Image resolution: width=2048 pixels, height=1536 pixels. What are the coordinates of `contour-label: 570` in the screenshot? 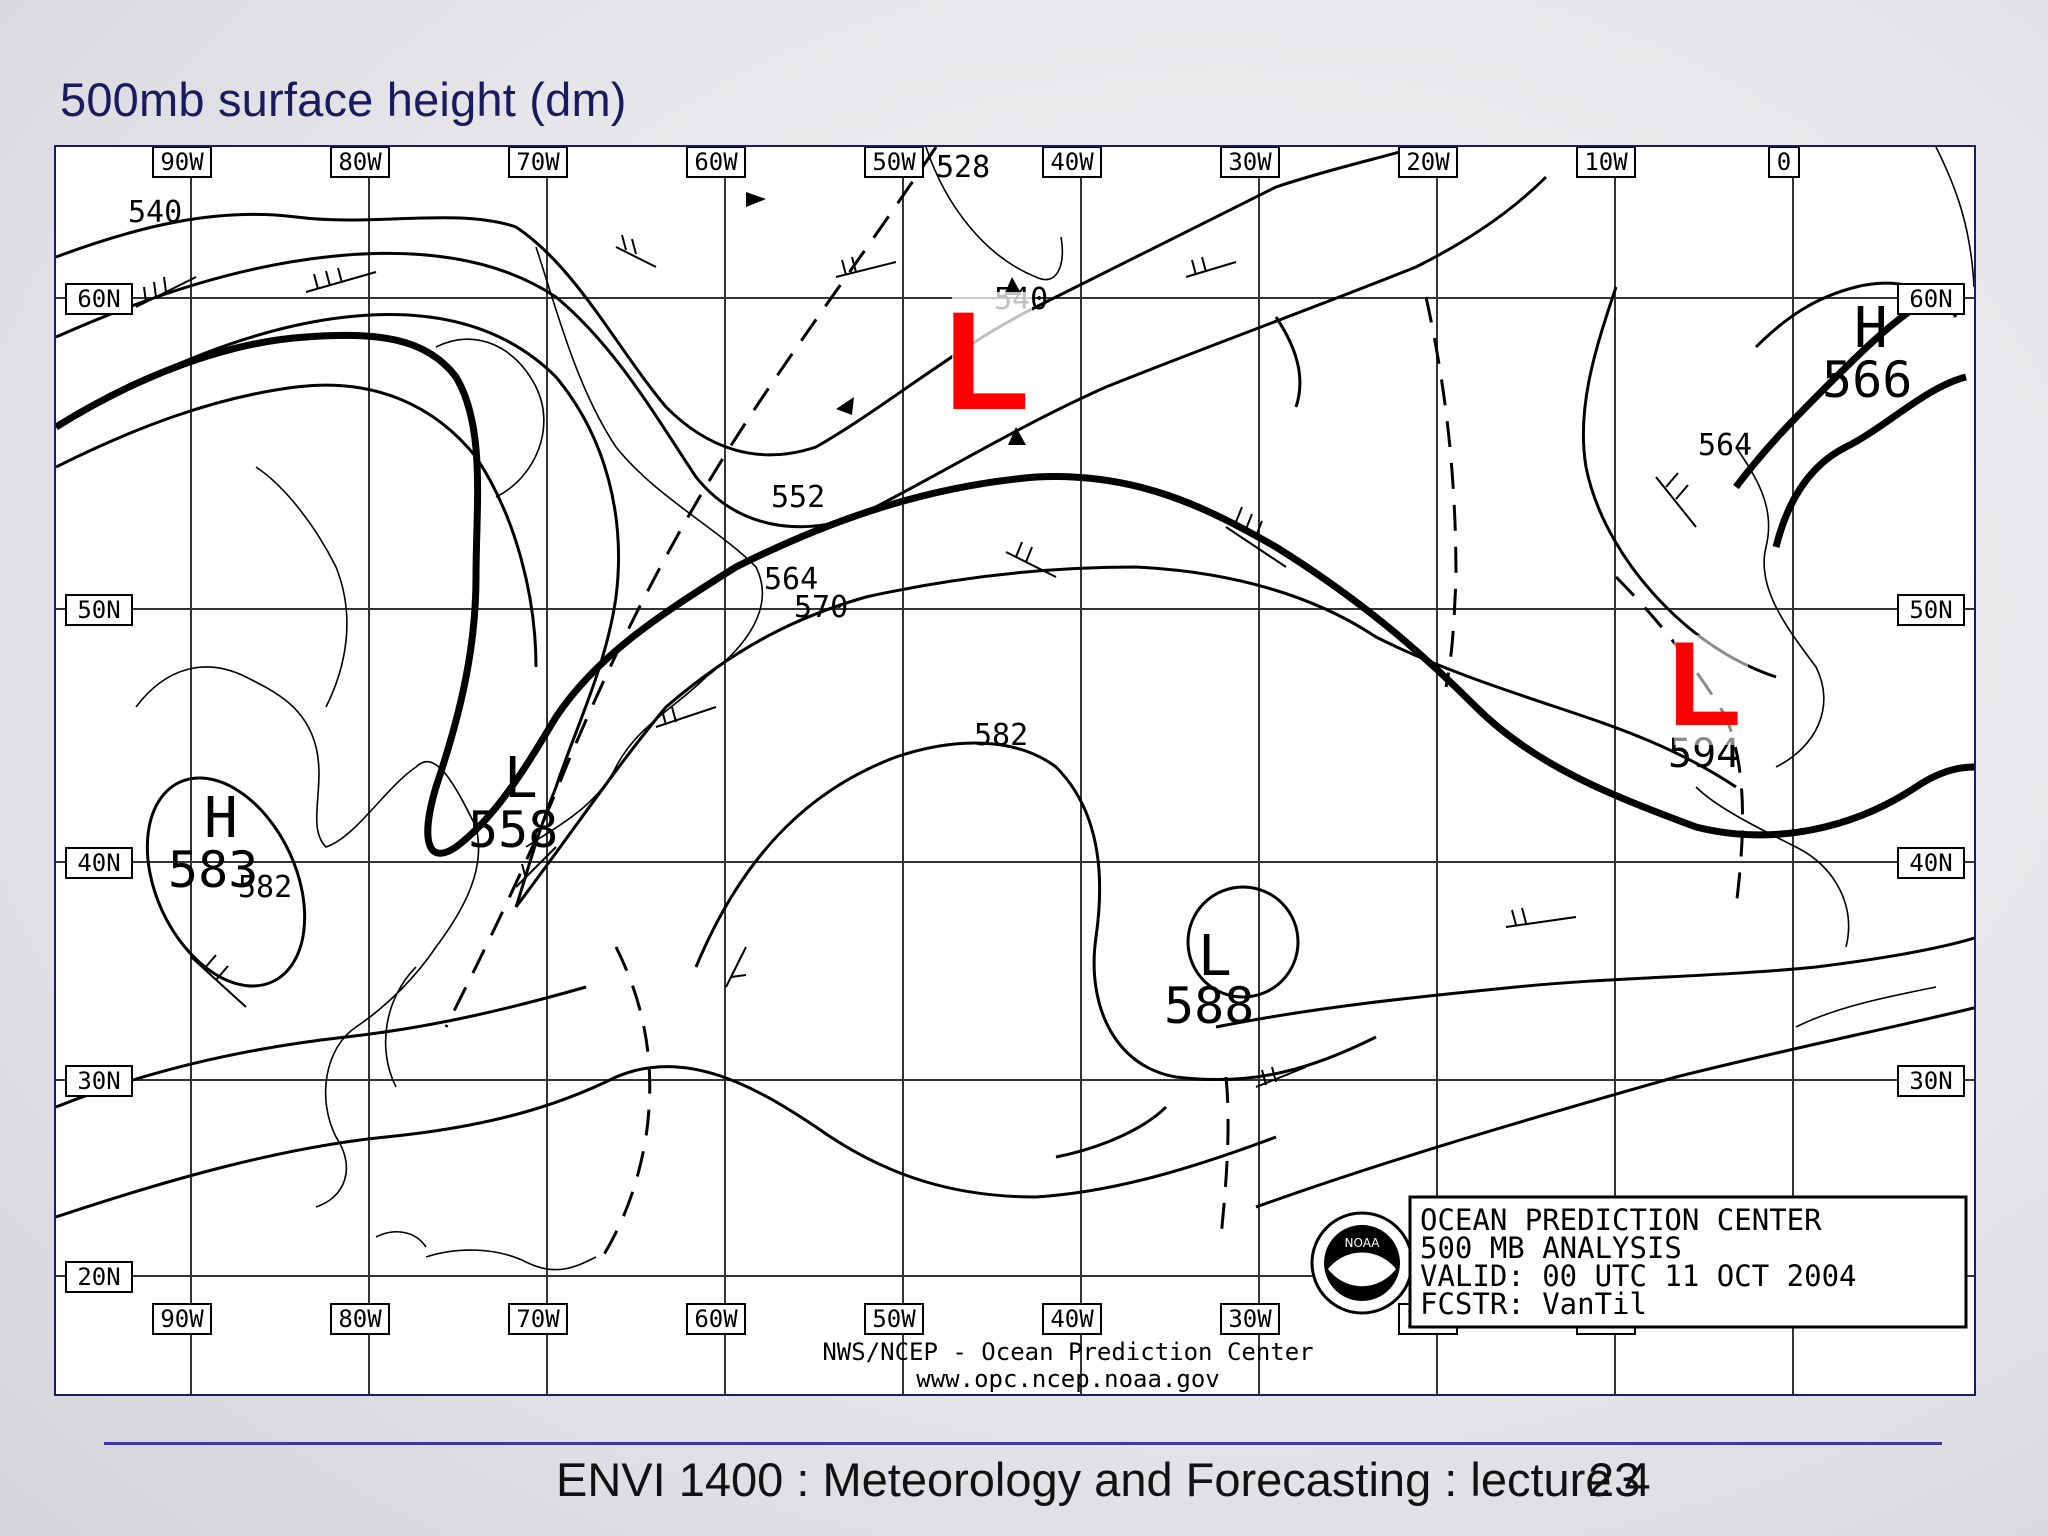 It's located at (821, 607).